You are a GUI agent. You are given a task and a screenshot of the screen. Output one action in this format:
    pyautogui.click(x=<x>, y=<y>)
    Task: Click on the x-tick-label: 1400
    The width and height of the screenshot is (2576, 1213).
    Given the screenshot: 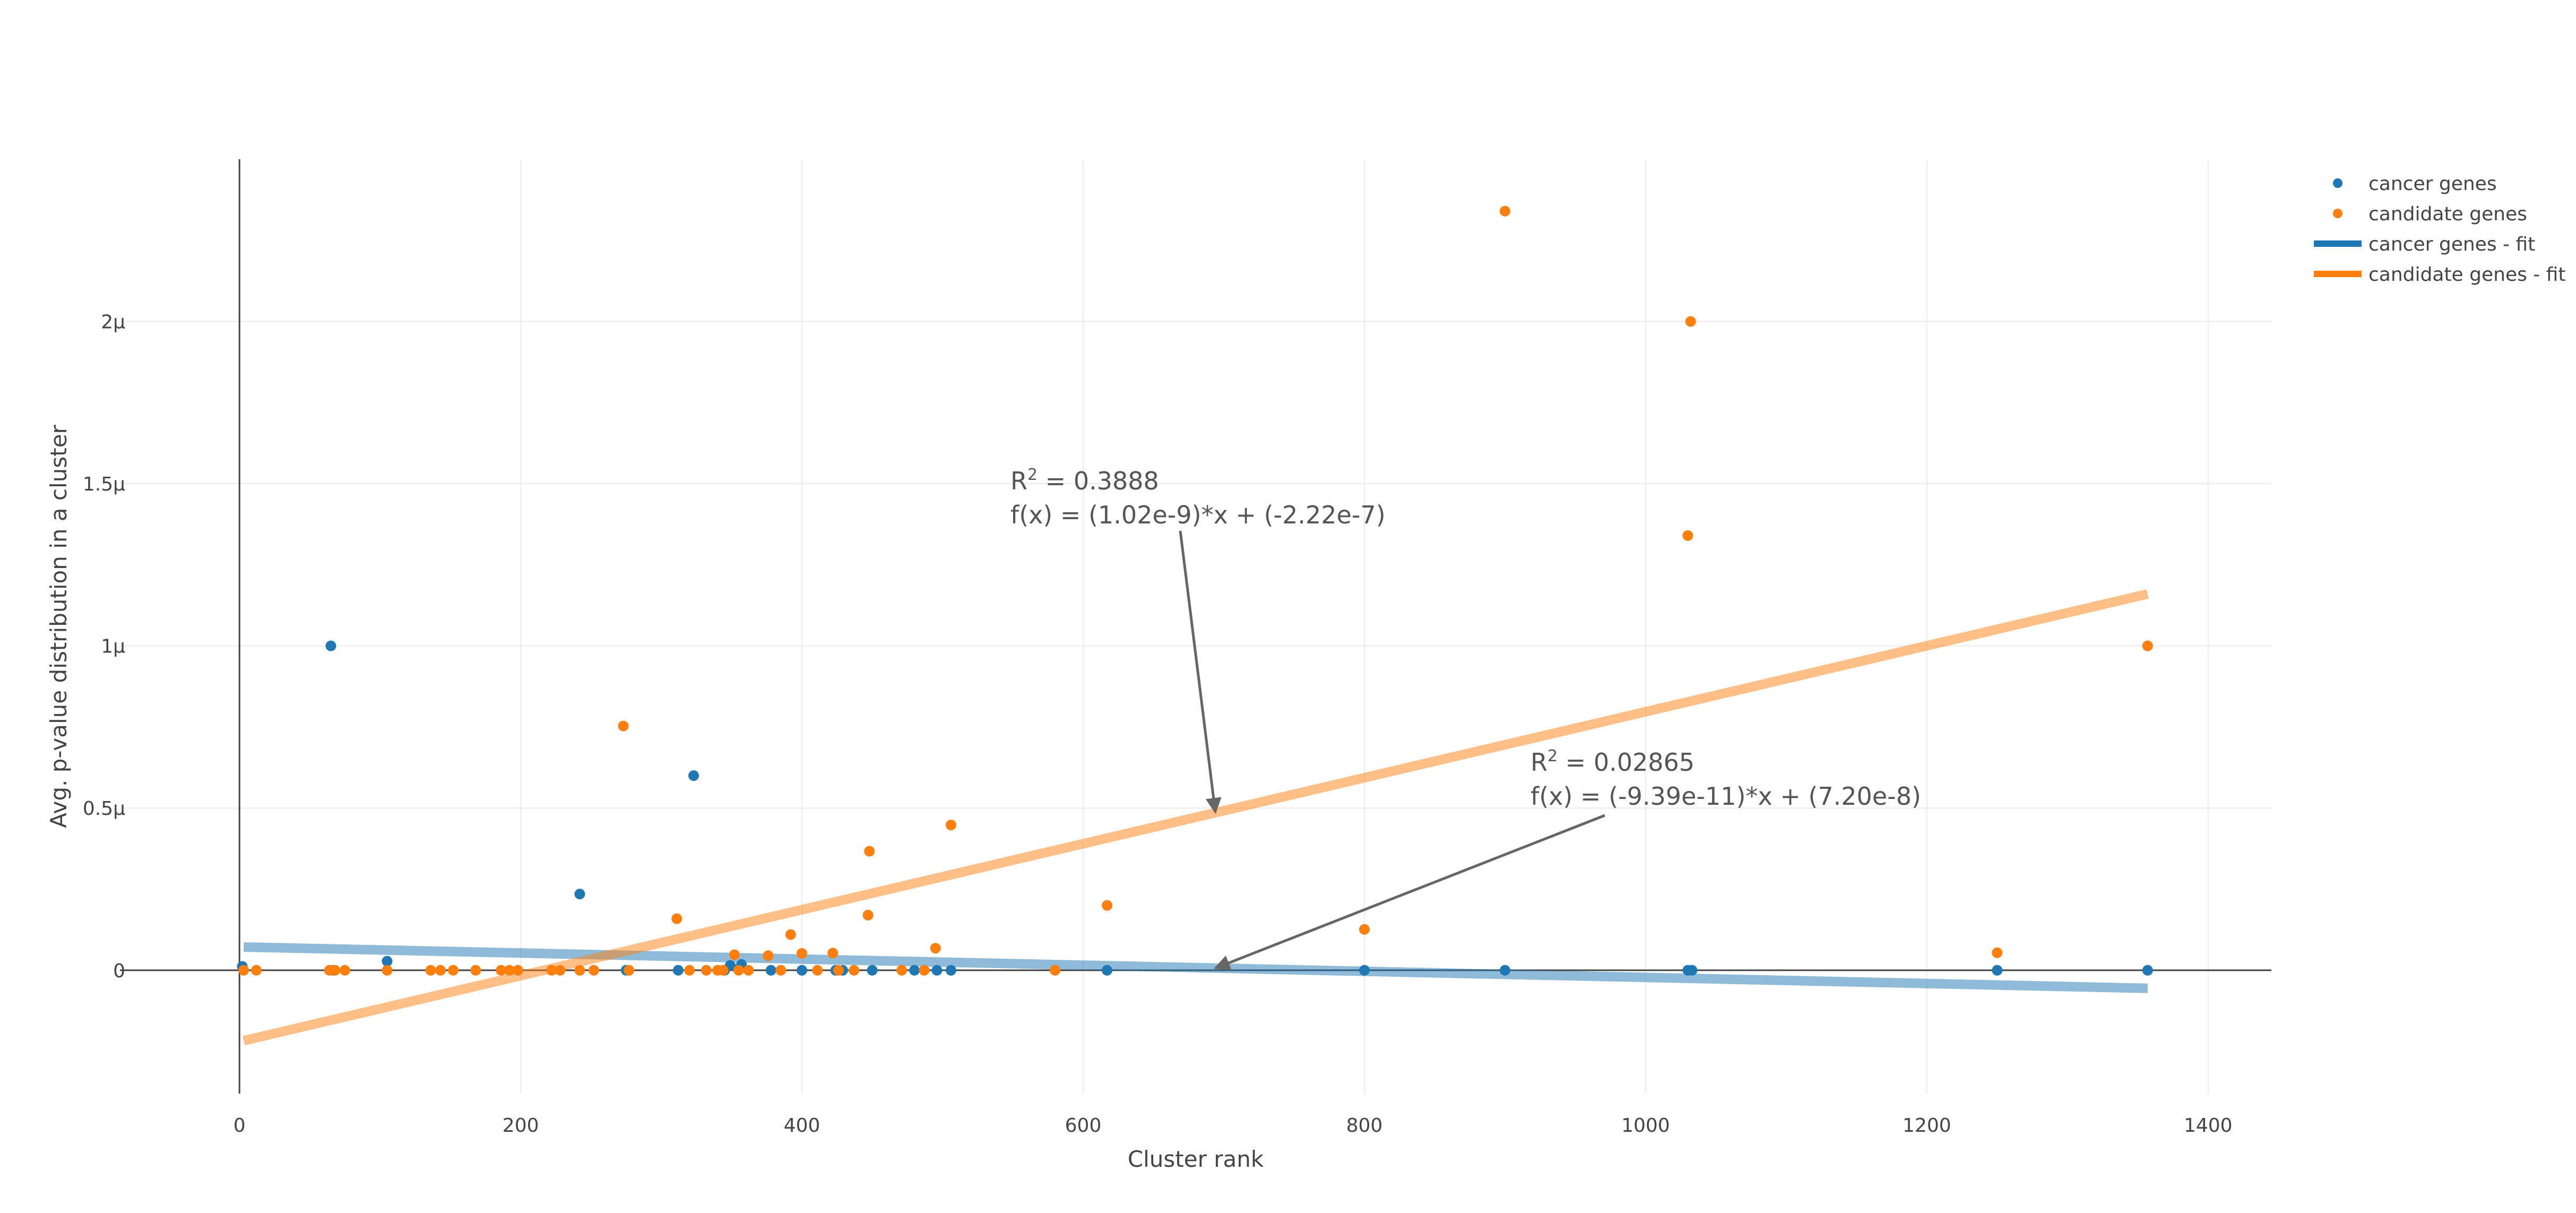 What is the action you would take?
    pyautogui.click(x=2208, y=1126)
    